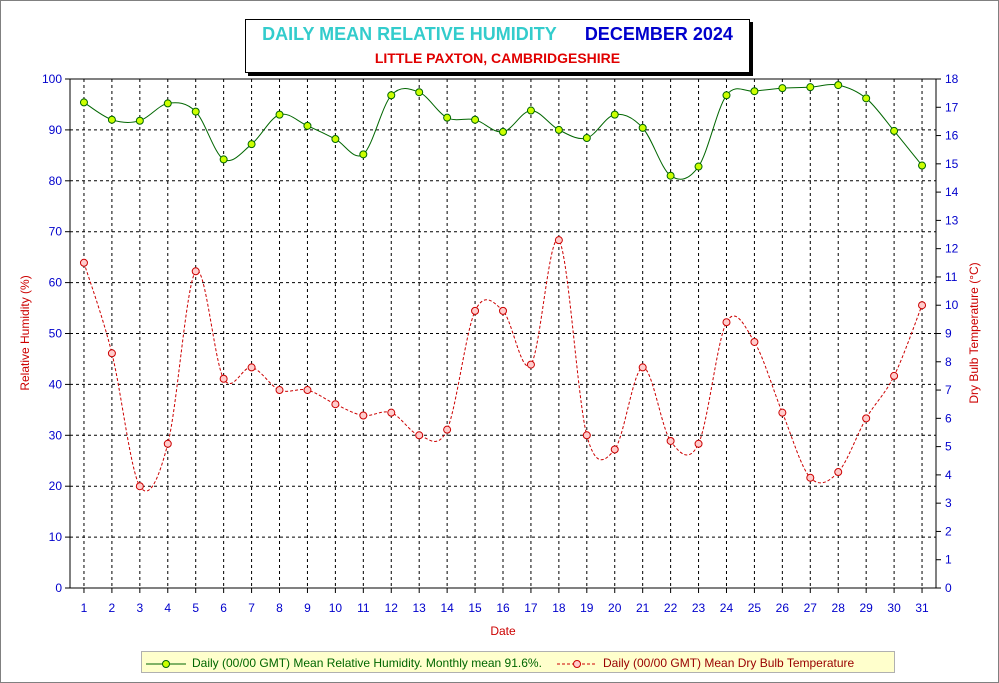  I want to click on y2-tick-label: 7, so click(948, 390).